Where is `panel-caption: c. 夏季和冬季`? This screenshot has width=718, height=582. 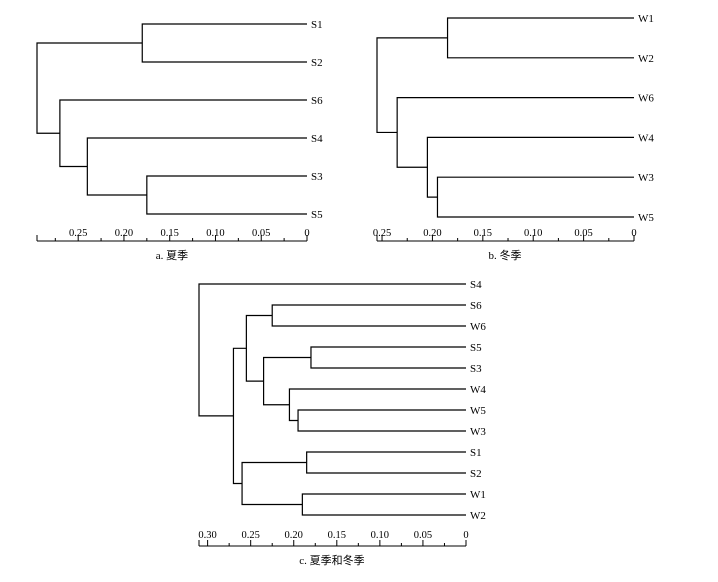 panel-caption: c. 夏季和冬季 is located at coordinates (331, 560).